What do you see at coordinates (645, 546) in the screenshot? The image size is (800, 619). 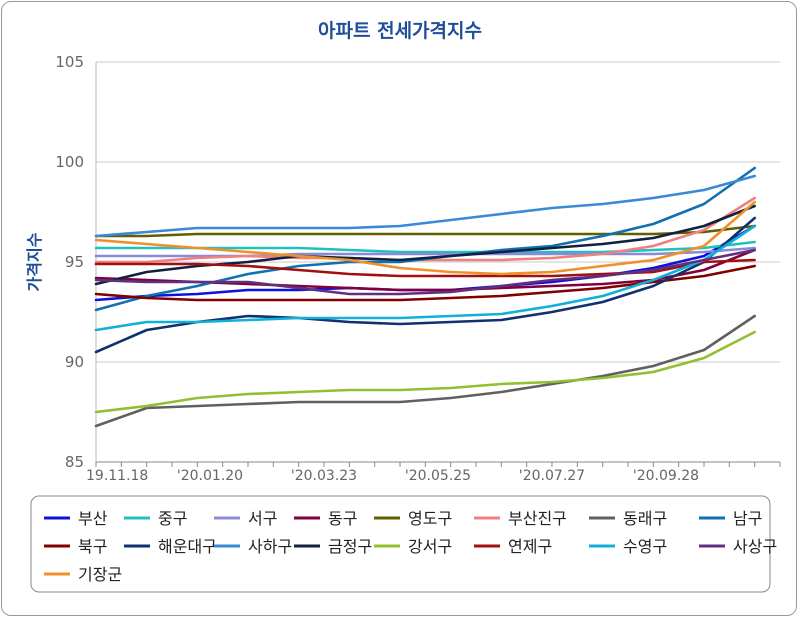 I see `legend-label-14: 수영구` at bounding box center [645, 546].